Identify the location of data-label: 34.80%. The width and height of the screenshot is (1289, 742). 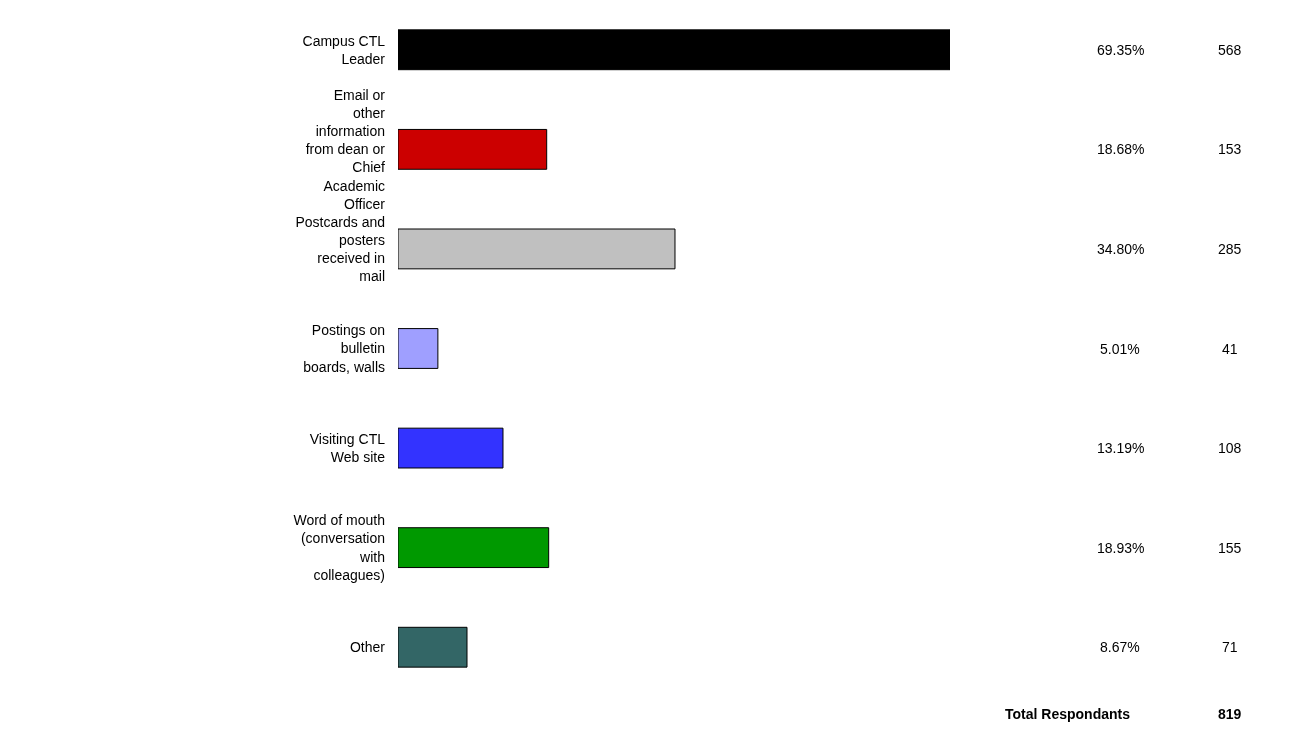
(1121, 249).